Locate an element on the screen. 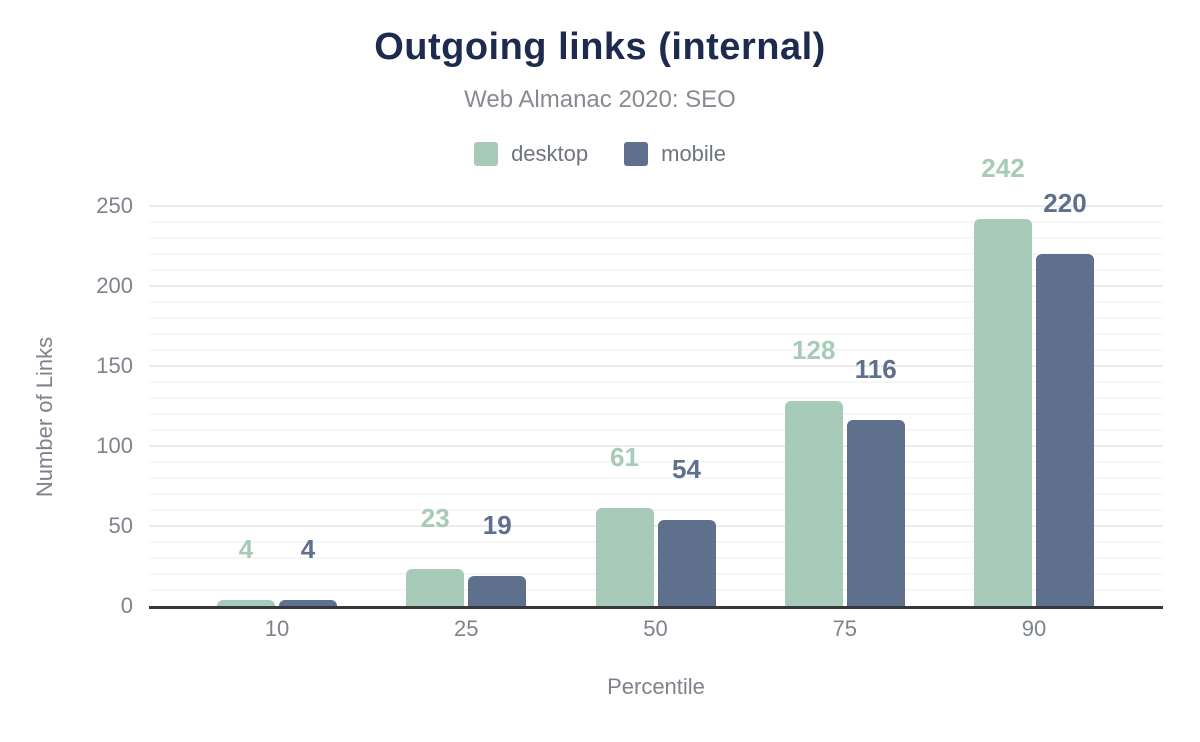  bar-desktop-p75 is located at coordinates (813, 503).